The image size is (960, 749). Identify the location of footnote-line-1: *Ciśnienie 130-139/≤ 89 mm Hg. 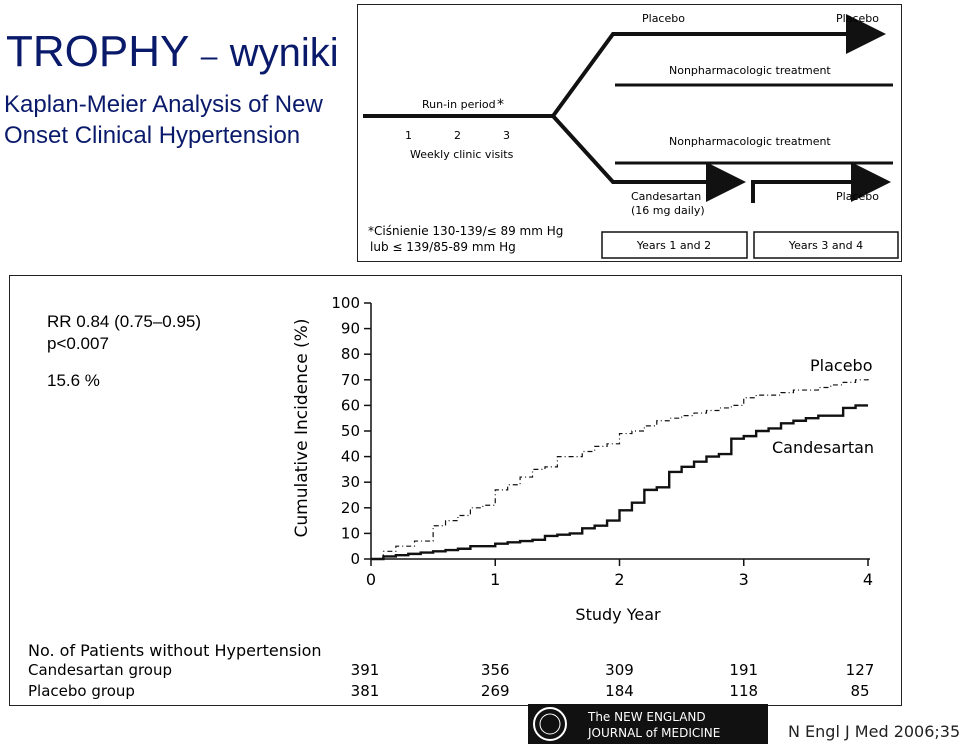
(465, 231).